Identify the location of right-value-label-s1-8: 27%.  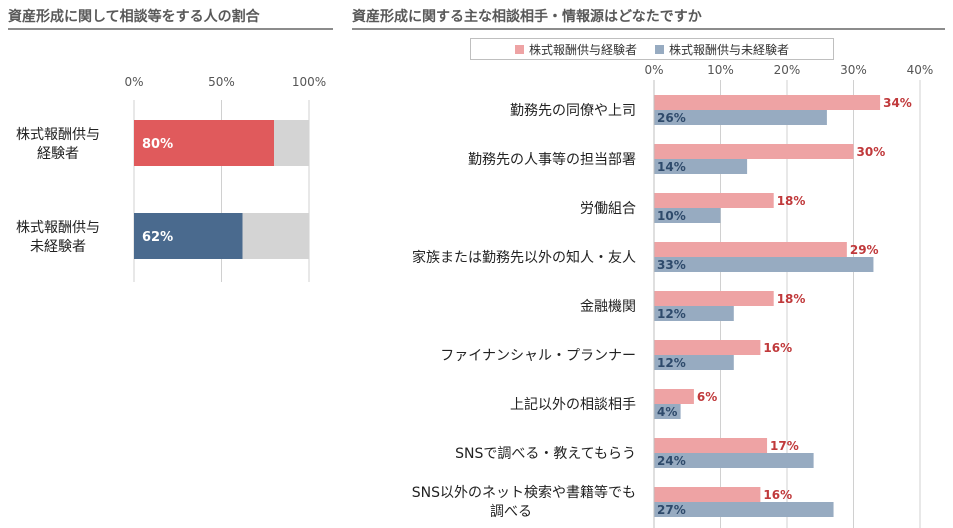
(671, 510).